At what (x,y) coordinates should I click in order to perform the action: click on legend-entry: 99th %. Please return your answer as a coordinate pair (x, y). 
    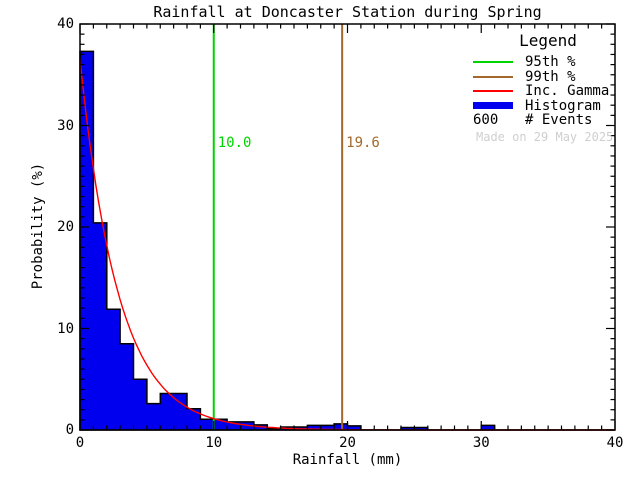
    Looking at the image, I should click on (548, 76).